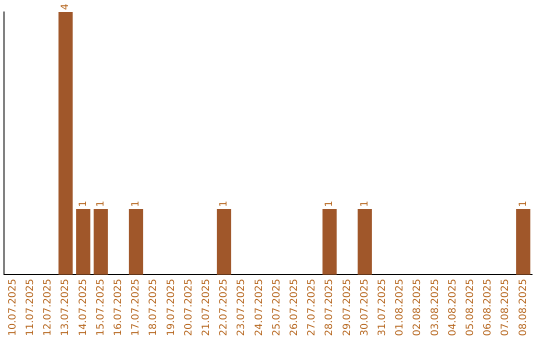  I want to click on x-tick-label: 01.08.2025, so click(400, 307).